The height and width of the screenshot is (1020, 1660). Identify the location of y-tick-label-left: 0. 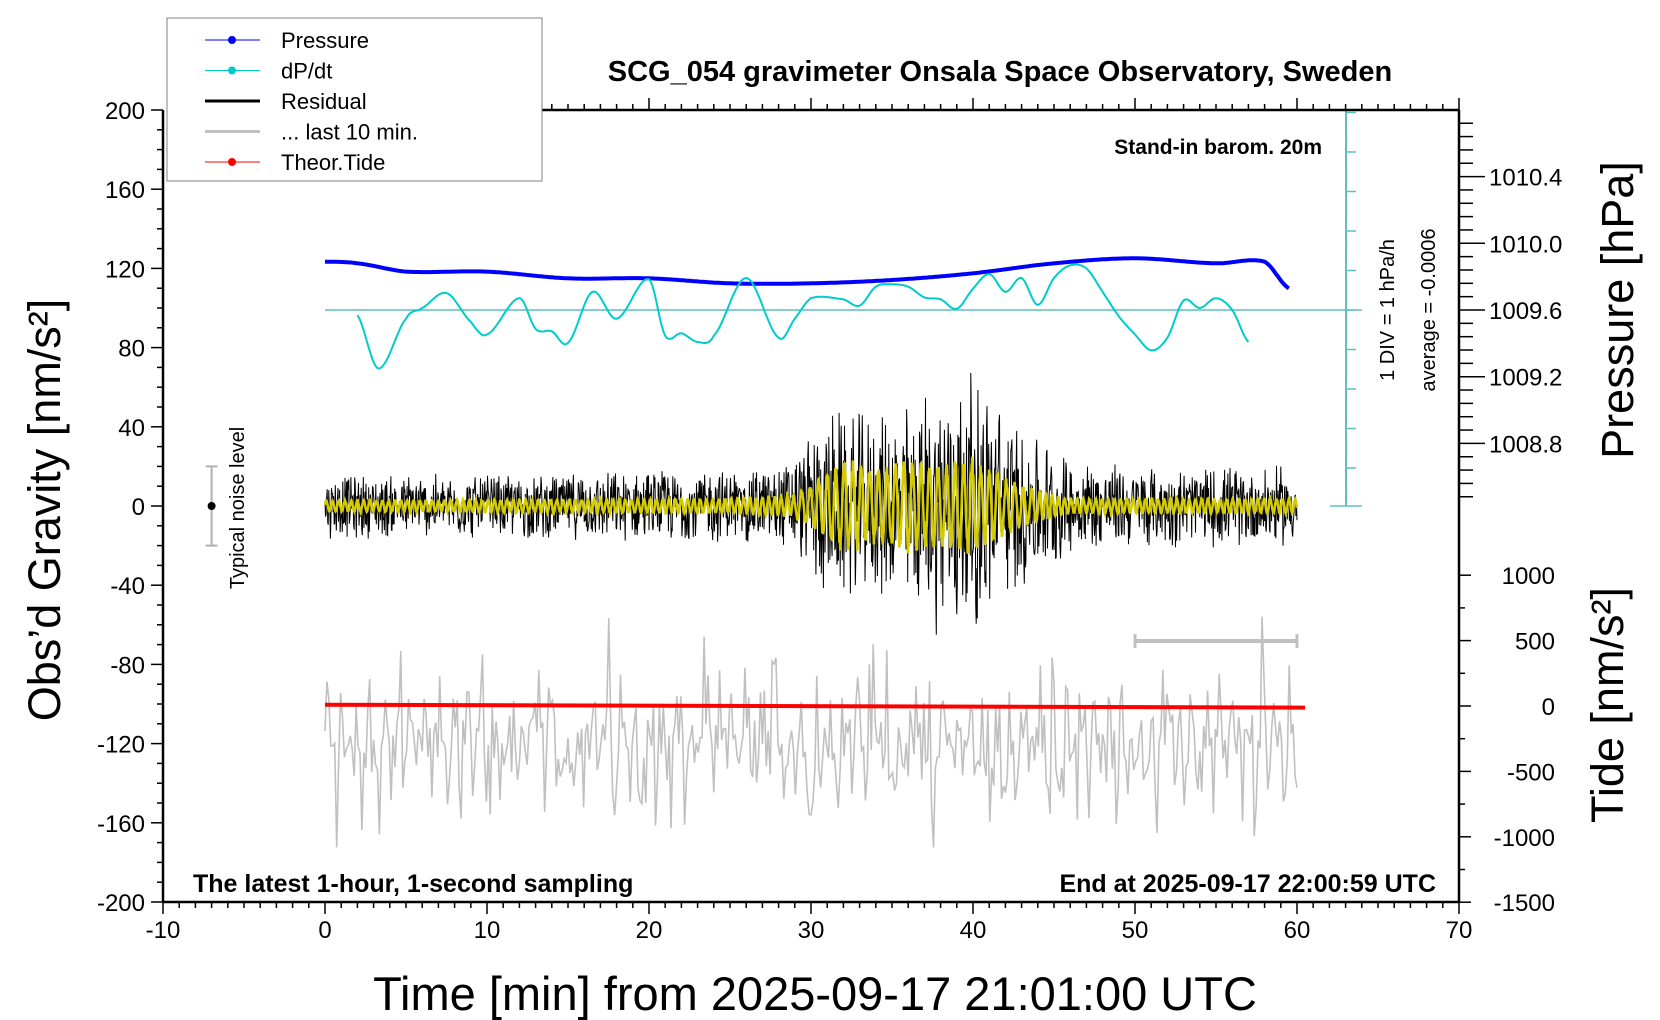
(138, 507).